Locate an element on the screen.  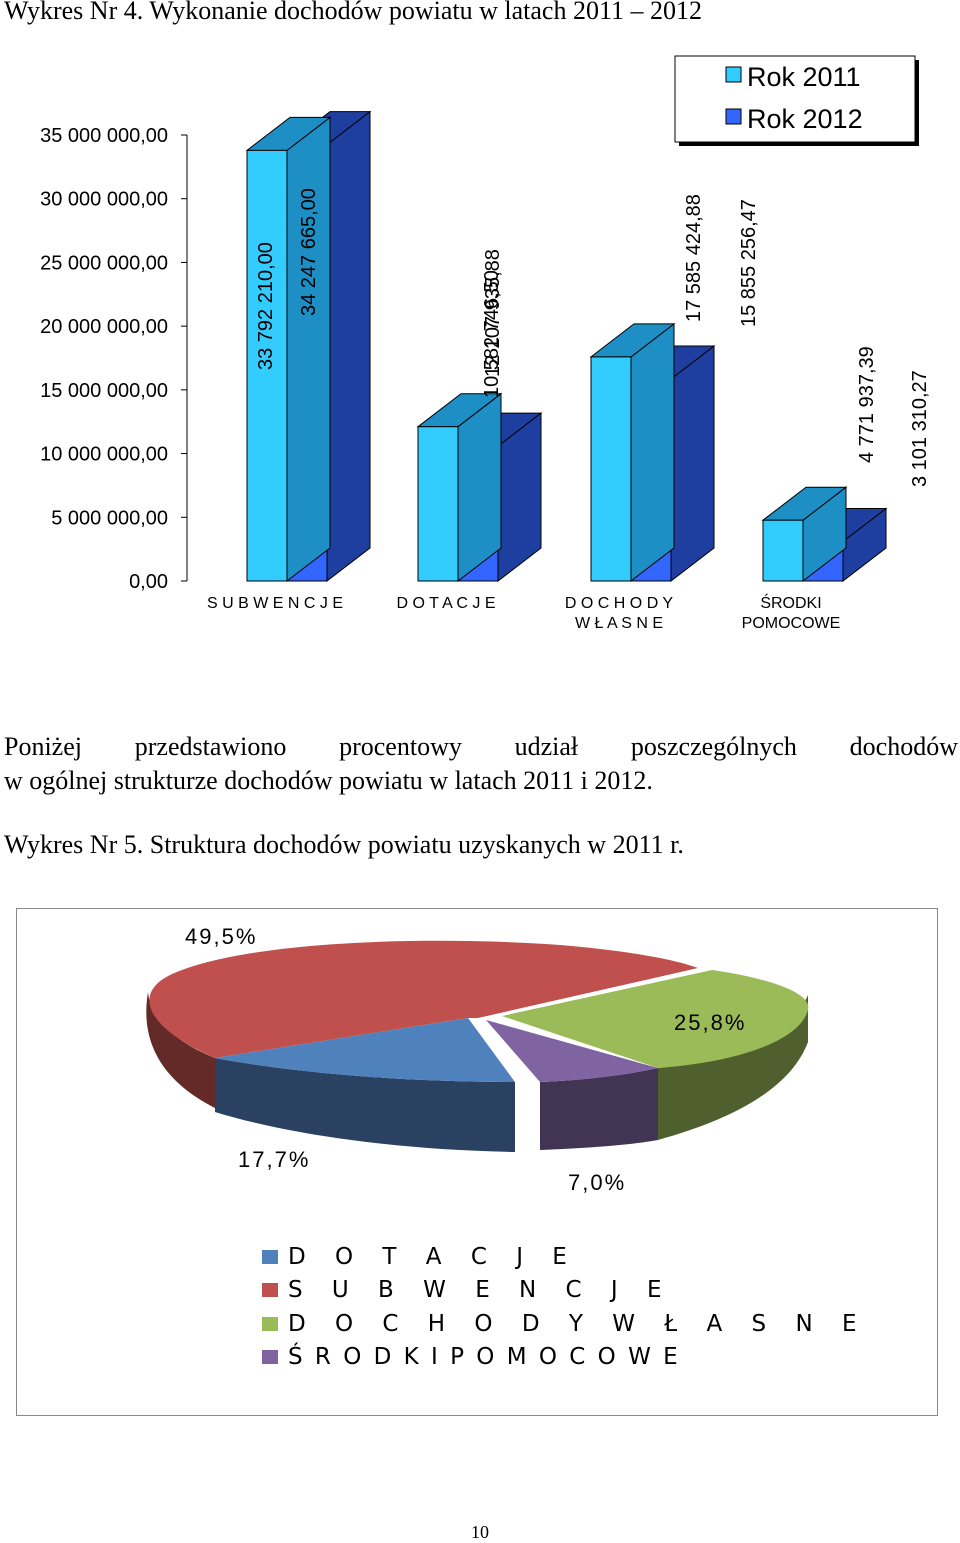
pie-chart-slices is located at coordinates (477, 1046).